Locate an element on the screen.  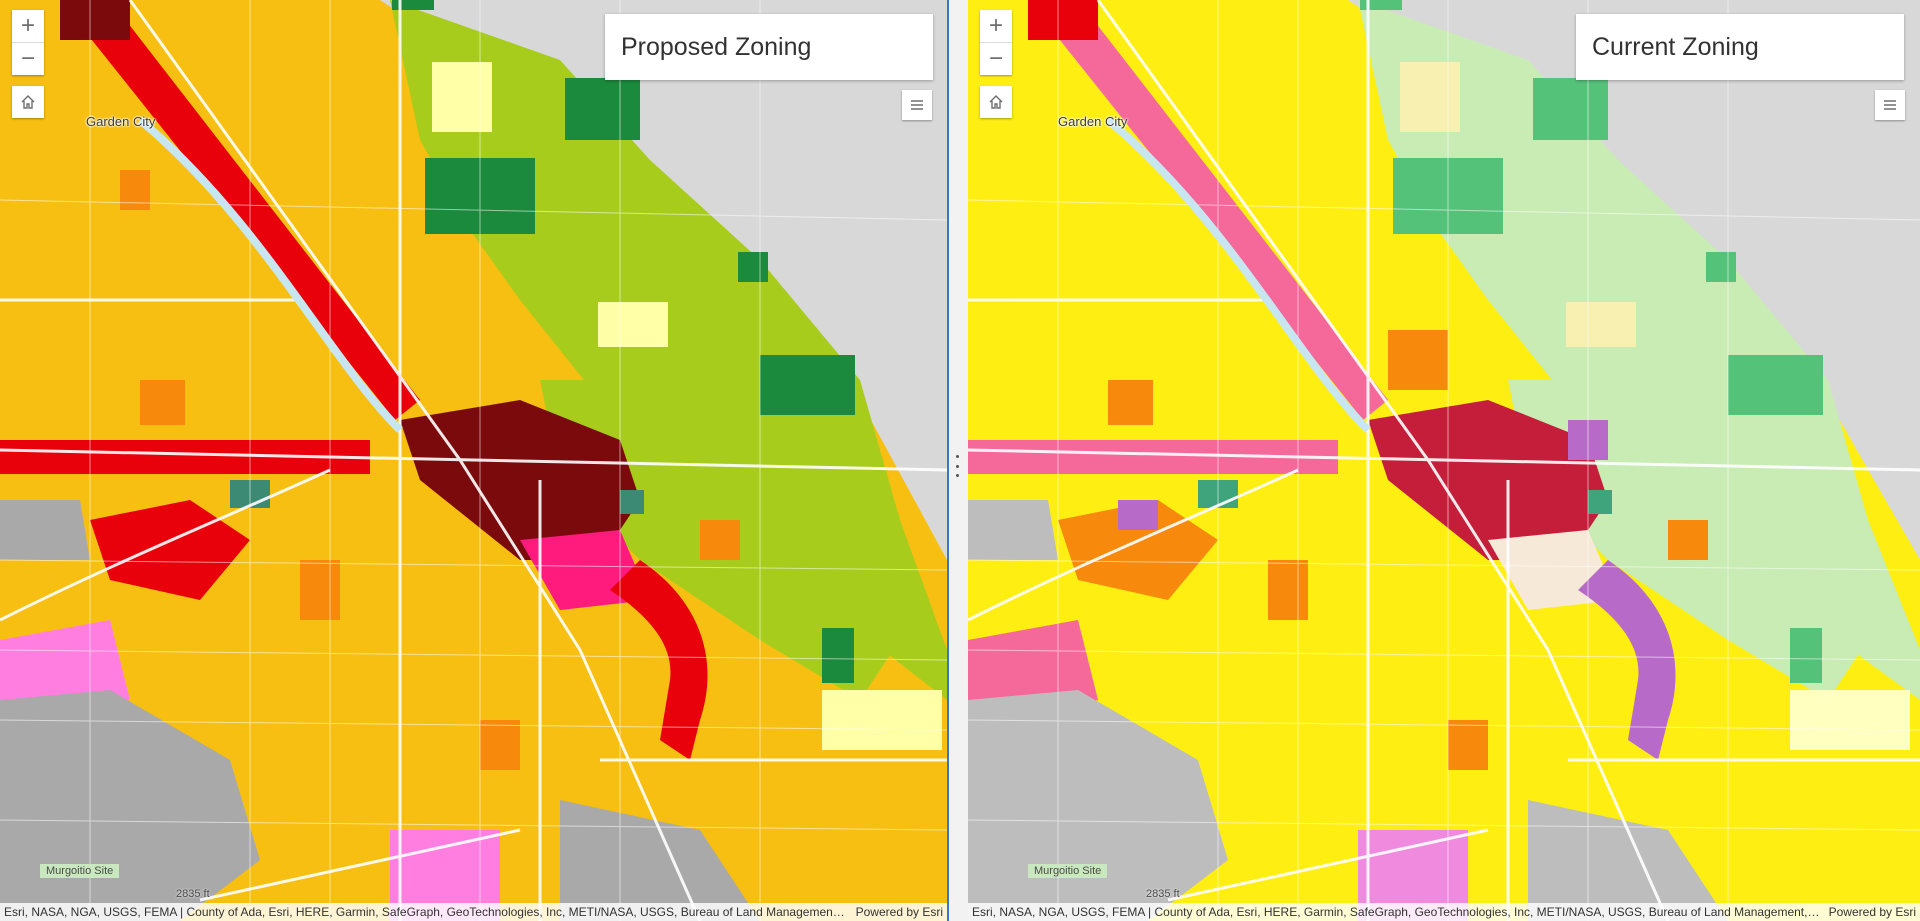
map-title-panel: Current Zoning is located at coordinates (1740, 47).